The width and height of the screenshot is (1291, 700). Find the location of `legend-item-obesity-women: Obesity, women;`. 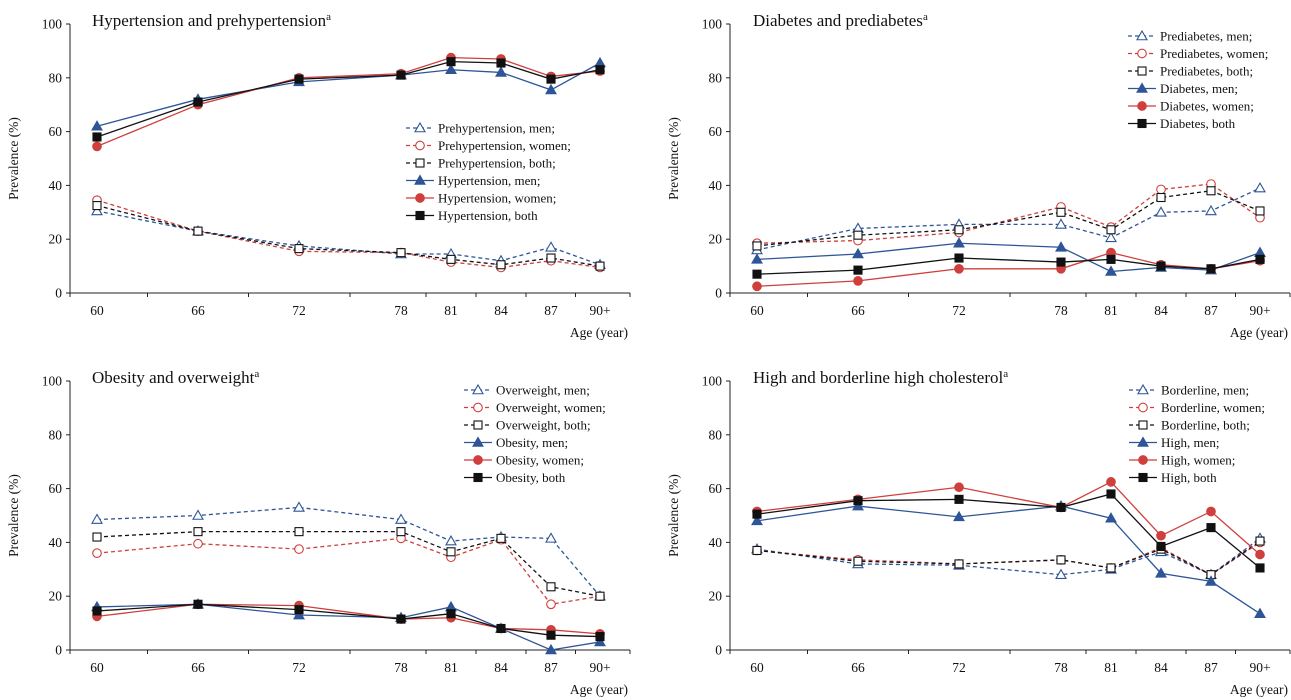

legend-item-obesity-women: Obesity, women; is located at coordinates (524, 460).